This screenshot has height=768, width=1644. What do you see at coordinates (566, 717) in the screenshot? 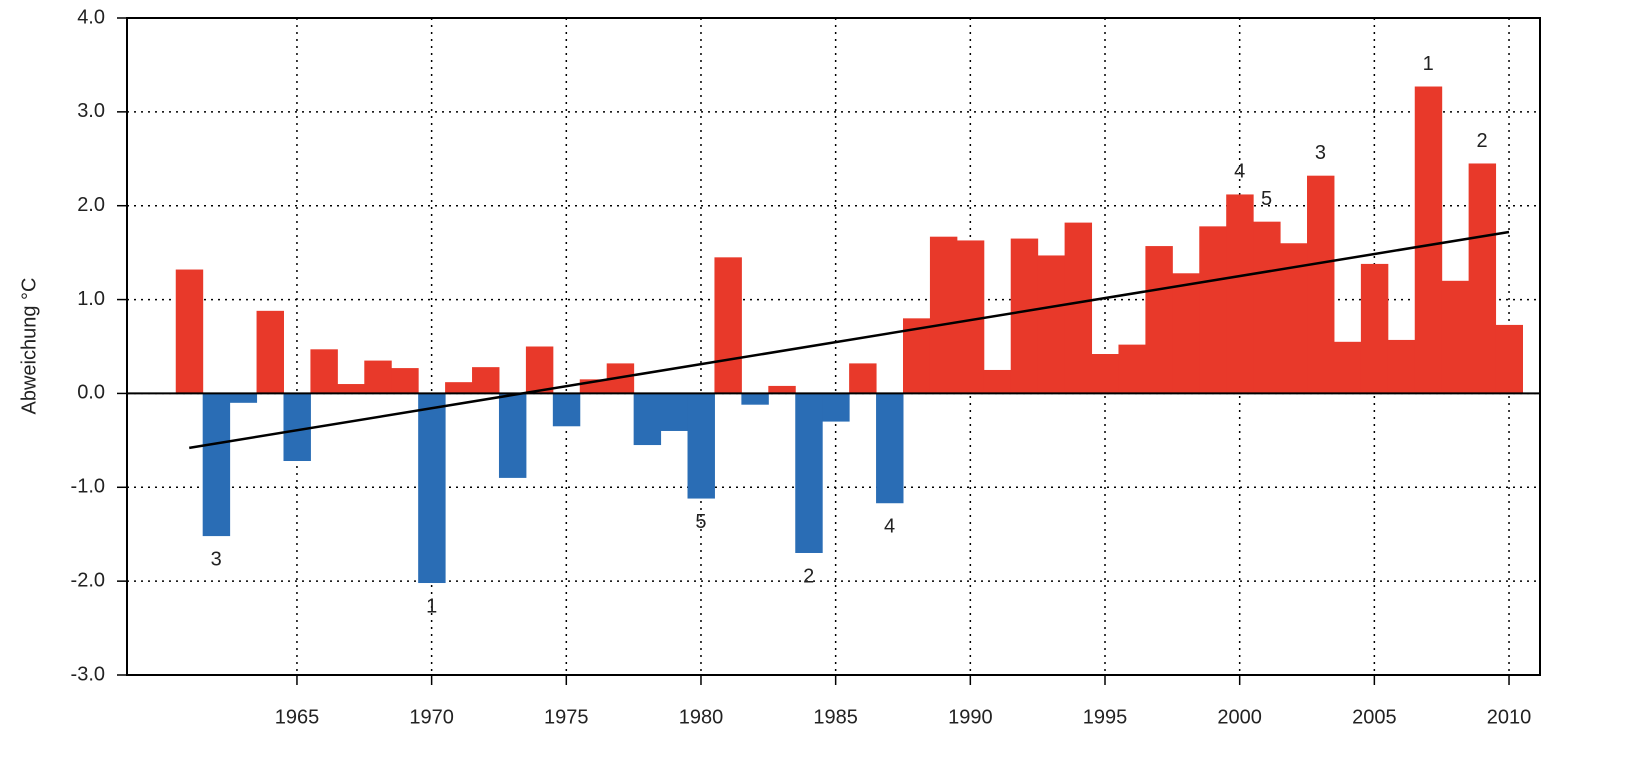
I see `x-tick-label: 1975` at bounding box center [566, 717].